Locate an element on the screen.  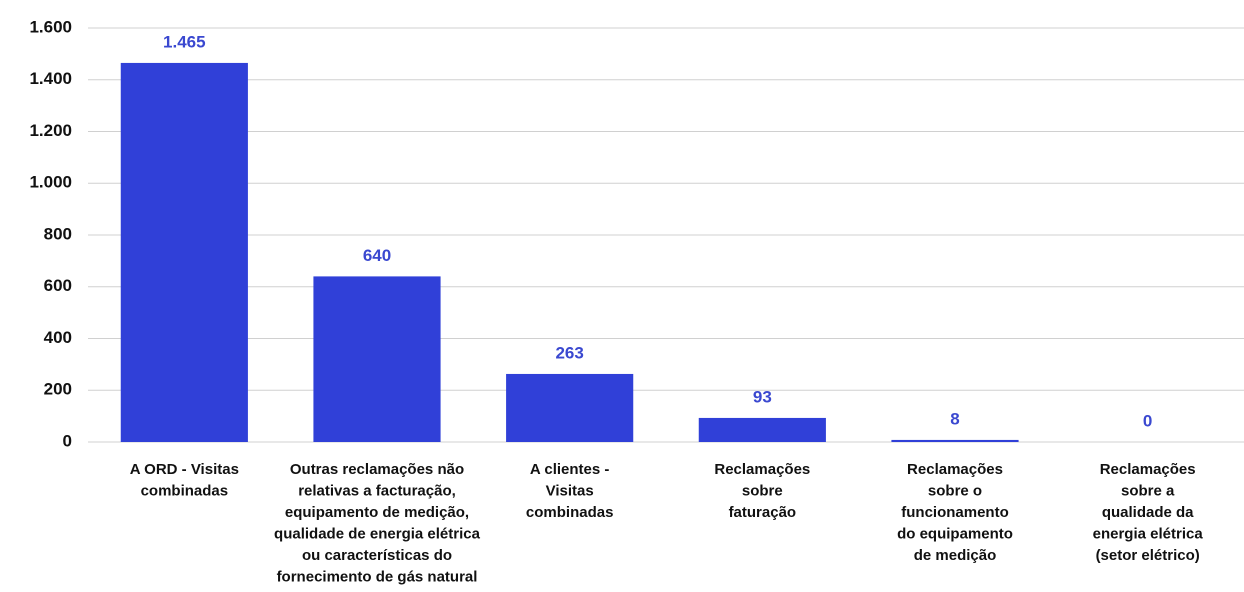
value-label: 0 is located at coordinates (1147, 420).